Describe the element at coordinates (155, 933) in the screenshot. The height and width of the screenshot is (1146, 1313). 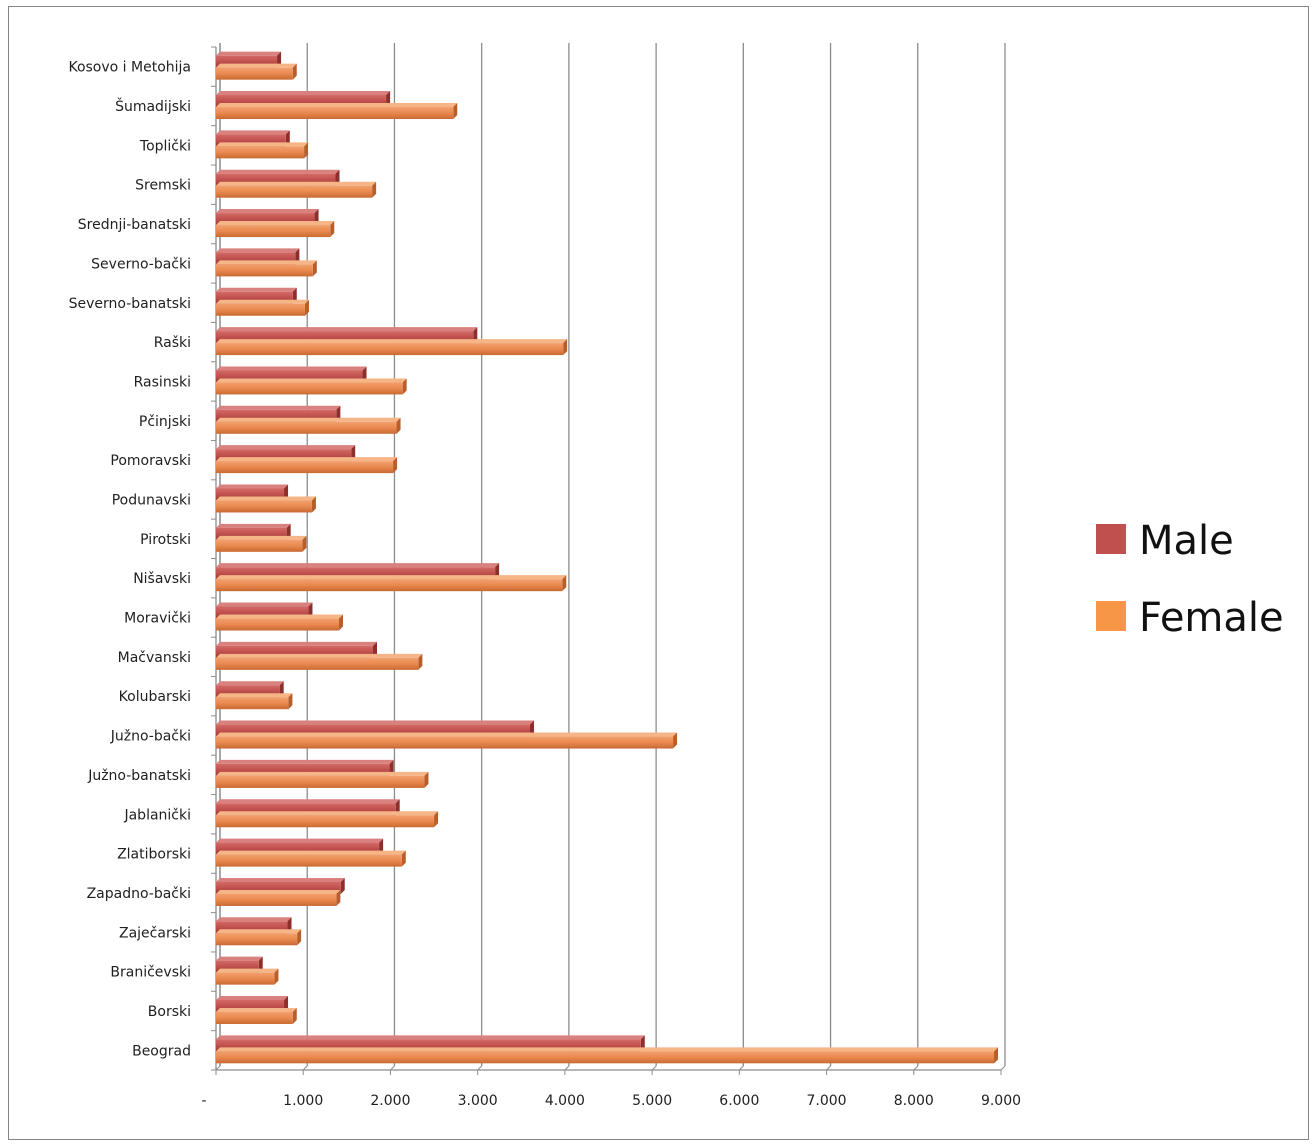
I see `category-label: Zaječarski` at that location.